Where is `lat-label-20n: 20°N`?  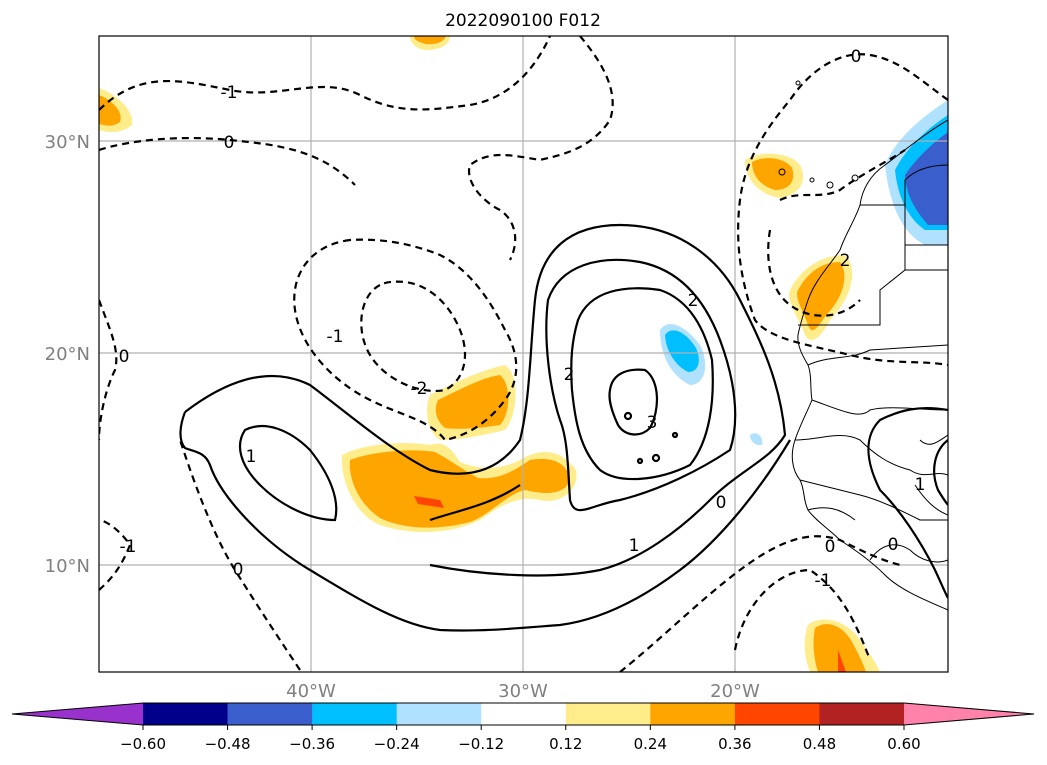
lat-label-20n: 20°N is located at coordinates (67, 354).